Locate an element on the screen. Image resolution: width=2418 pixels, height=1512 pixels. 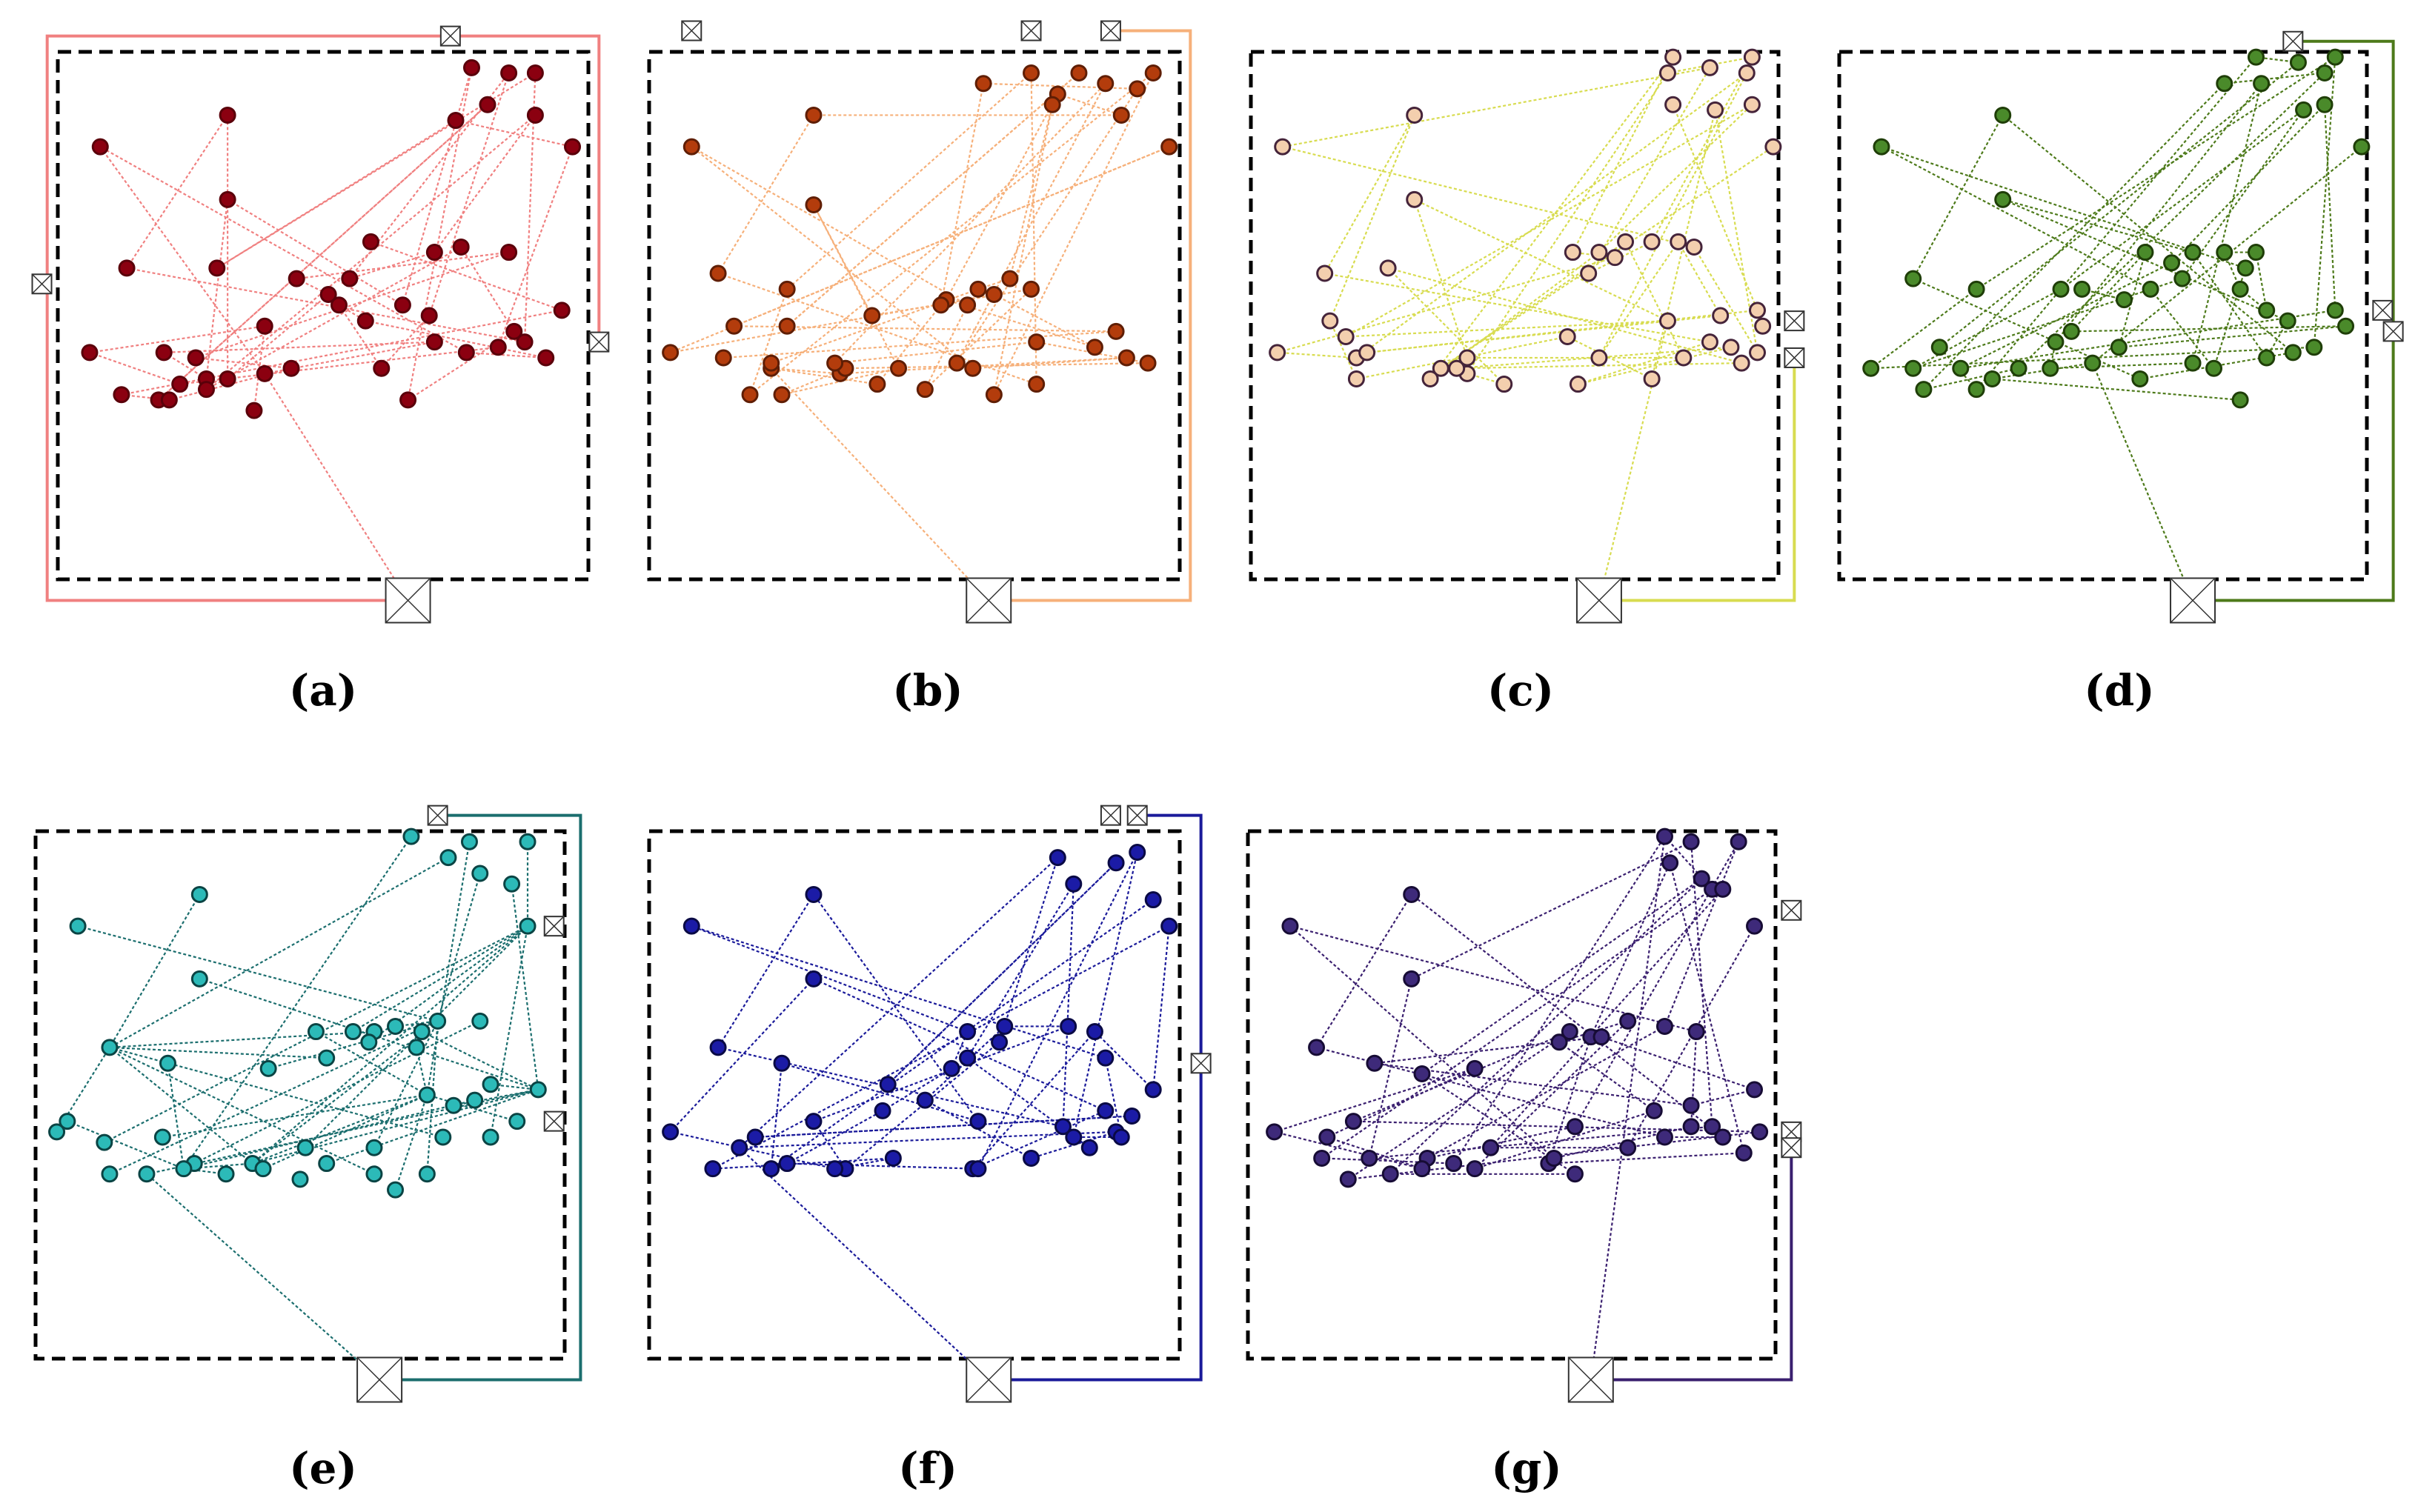
depot-1-icon is located at coordinates (692, 30).